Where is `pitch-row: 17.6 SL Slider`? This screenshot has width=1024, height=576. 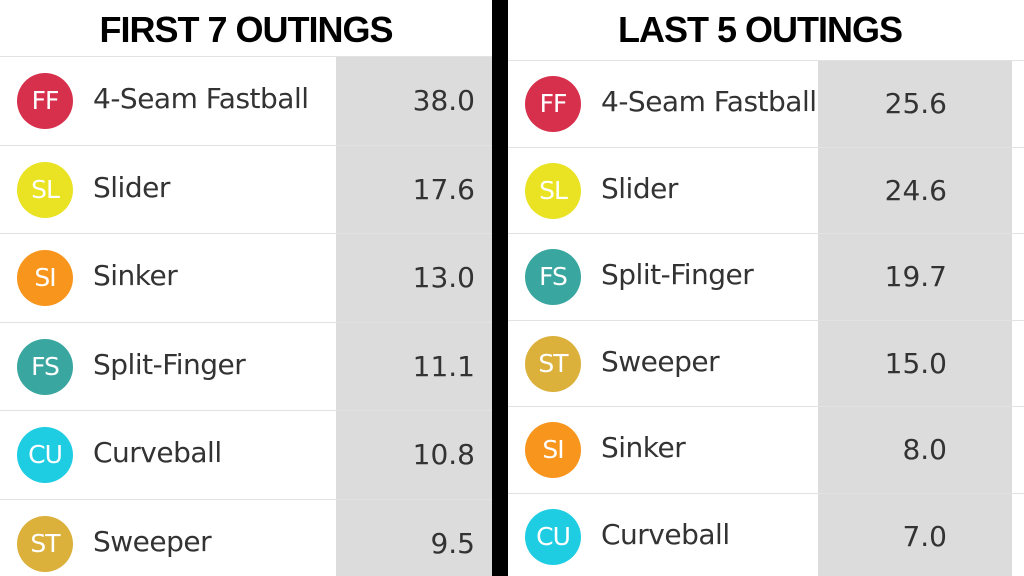 pitch-row: 17.6 SL Slider is located at coordinates (246, 189).